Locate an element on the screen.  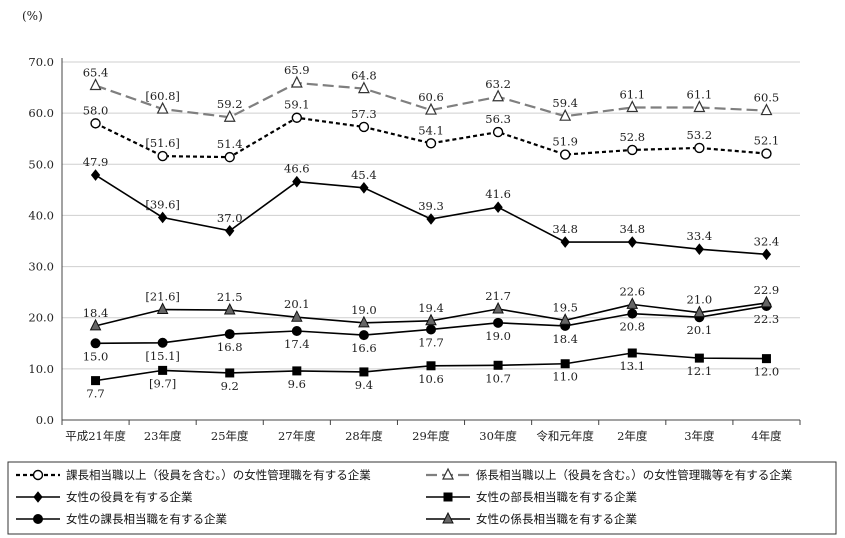
data-label: 41.6 is located at coordinates (498, 194).